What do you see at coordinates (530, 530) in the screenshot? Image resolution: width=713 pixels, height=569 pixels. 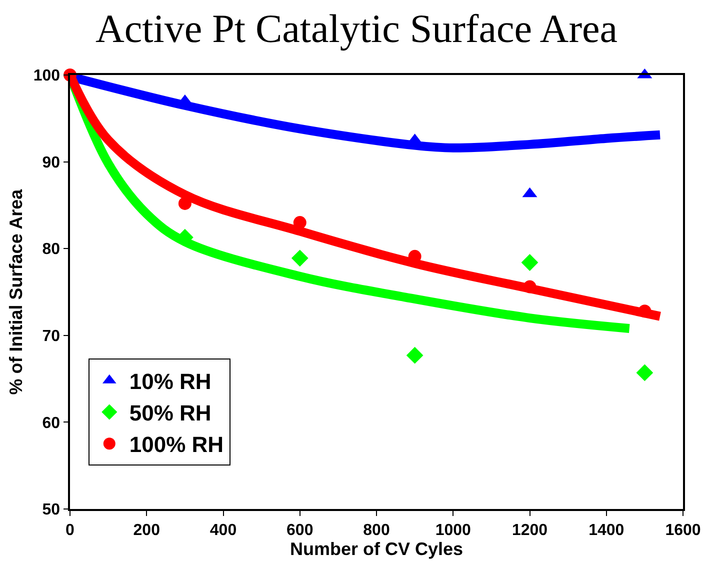 I see `x-tick-label: 1200` at bounding box center [530, 530].